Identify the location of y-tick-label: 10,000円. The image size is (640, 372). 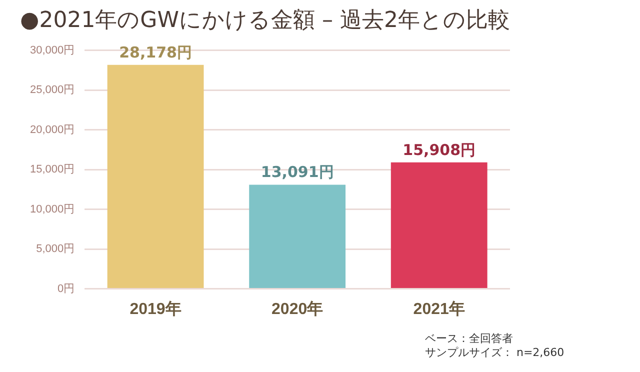
(52, 209).